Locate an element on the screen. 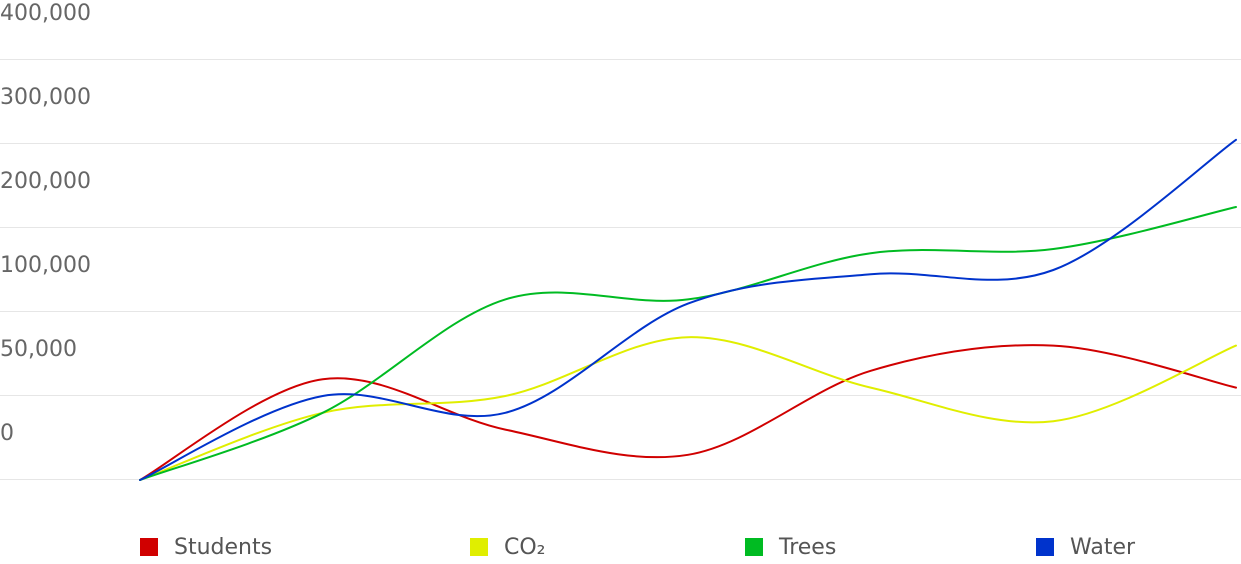  y-tick-label: 300,000 is located at coordinates (45, 97).